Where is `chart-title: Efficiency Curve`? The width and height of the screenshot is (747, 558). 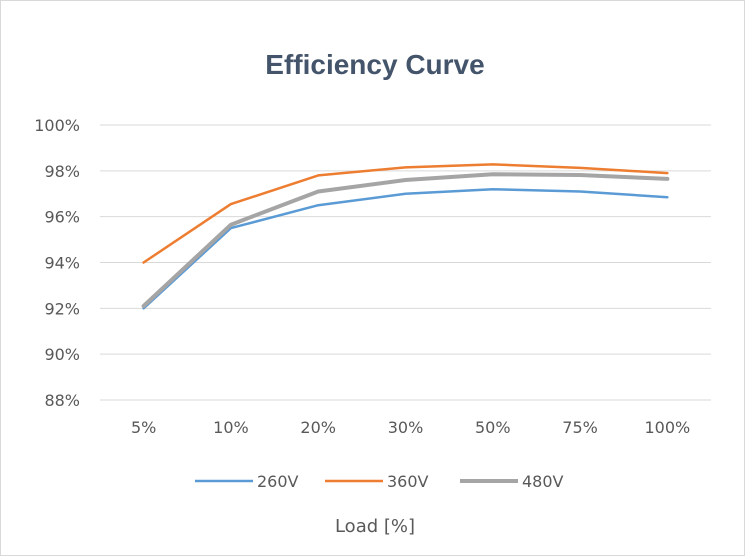
chart-title: Efficiency Curve is located at coordinates (374, 64).